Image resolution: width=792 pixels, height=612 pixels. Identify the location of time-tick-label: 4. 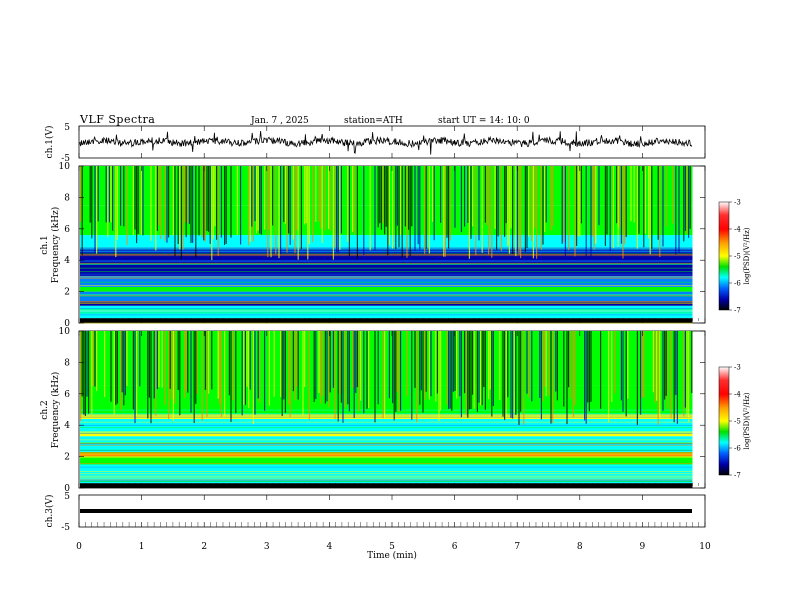
(330, 547).